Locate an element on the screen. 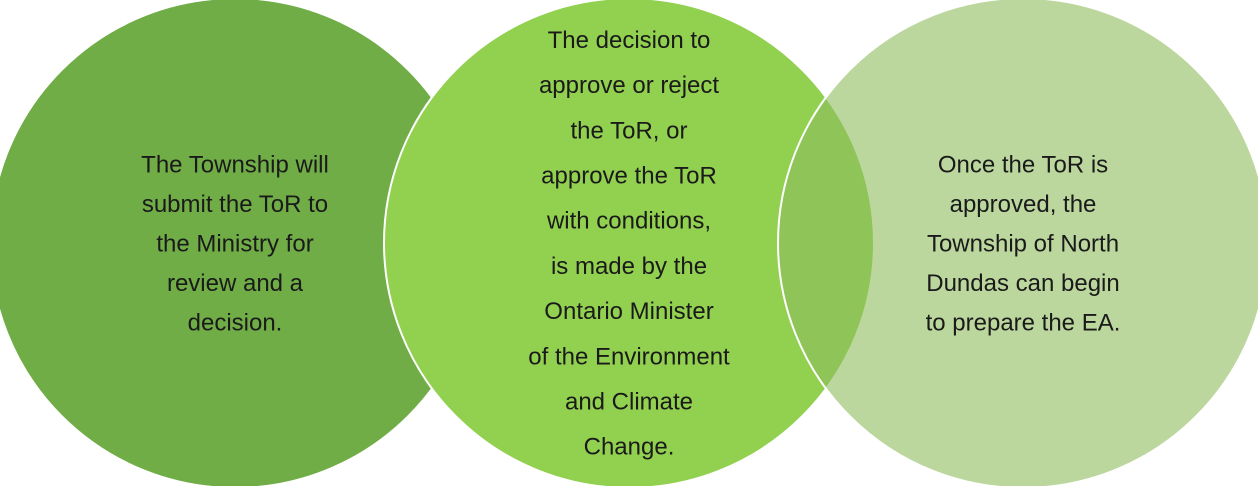  node-text: of the Environment is located at coordinates (629, 356).